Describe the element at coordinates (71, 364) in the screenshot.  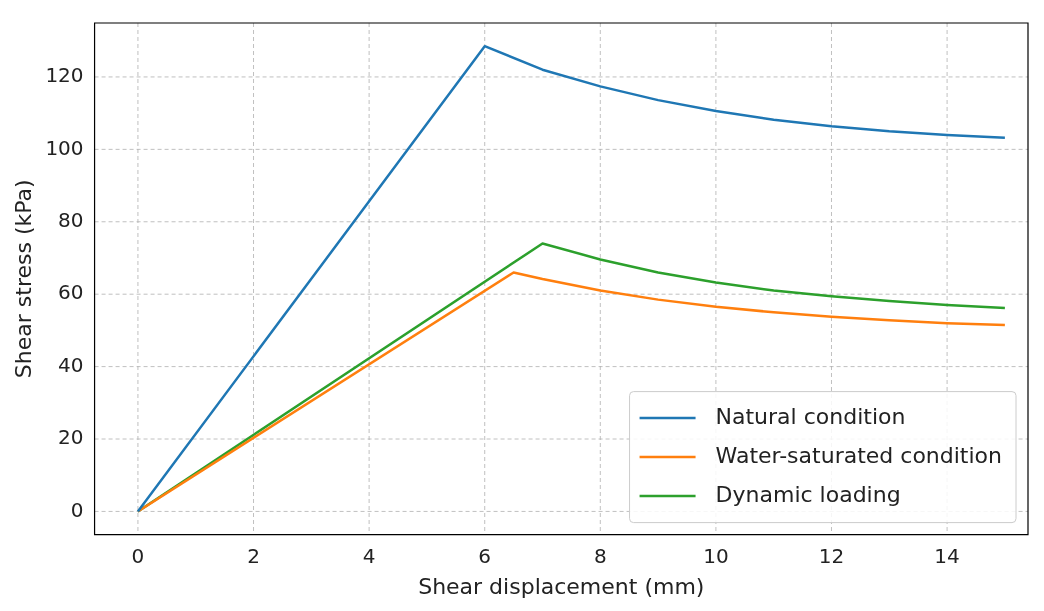
I see `y-tick-label: 40` at that location.